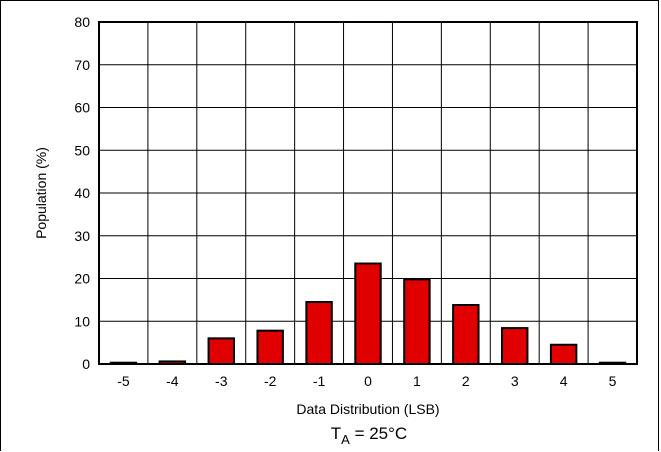  I want to click on y-axis-label: Population (%), so click(41, 193).